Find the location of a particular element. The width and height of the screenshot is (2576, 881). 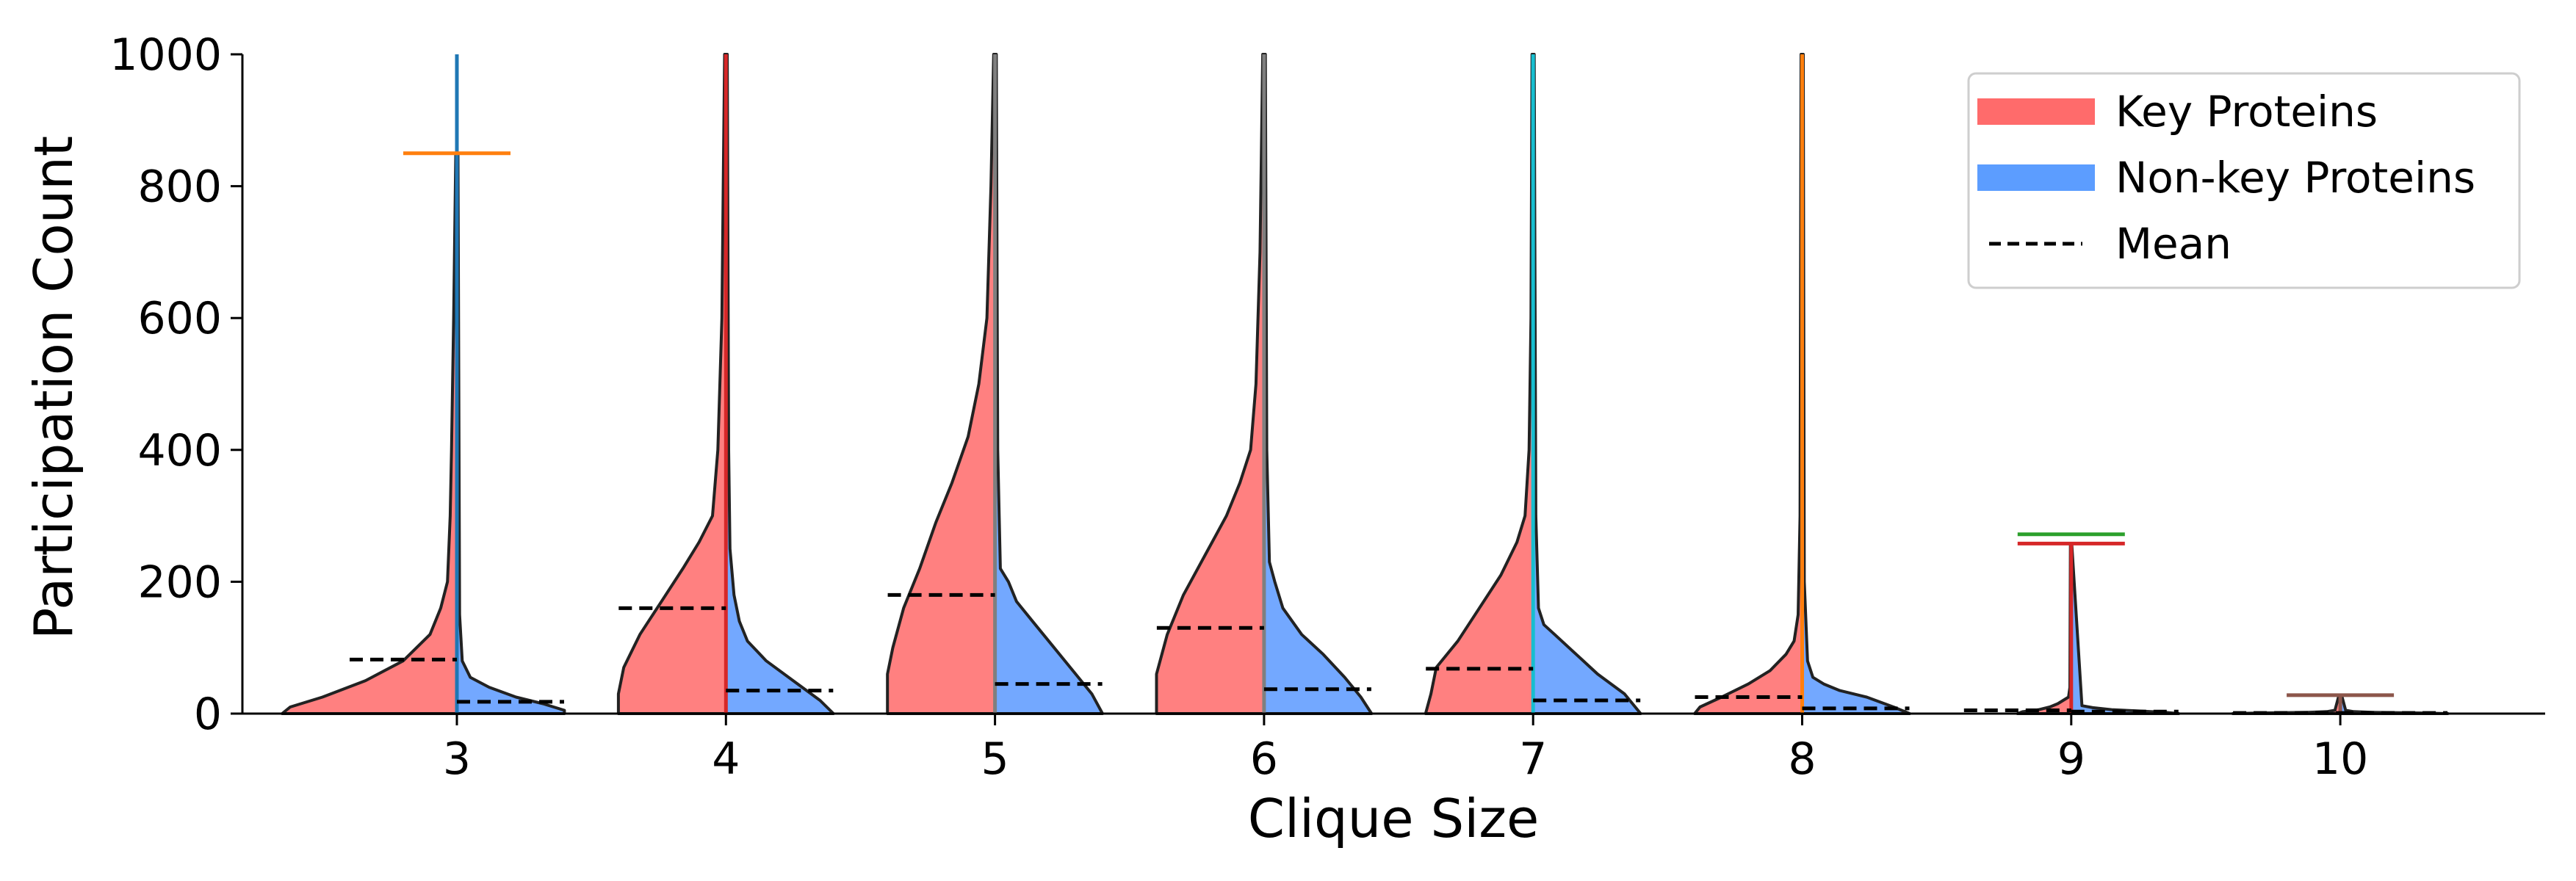

x-tick-label-10: 10 is located at coordinates (2340, 759).